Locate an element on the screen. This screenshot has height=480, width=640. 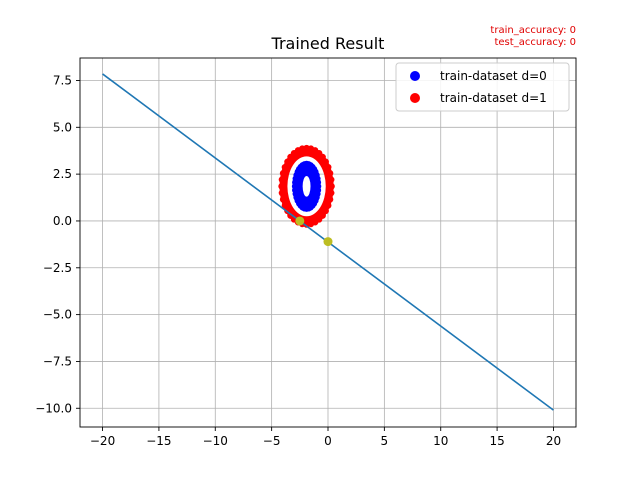
x-tick-label-4: 0 is located at coordinates (328, 441).